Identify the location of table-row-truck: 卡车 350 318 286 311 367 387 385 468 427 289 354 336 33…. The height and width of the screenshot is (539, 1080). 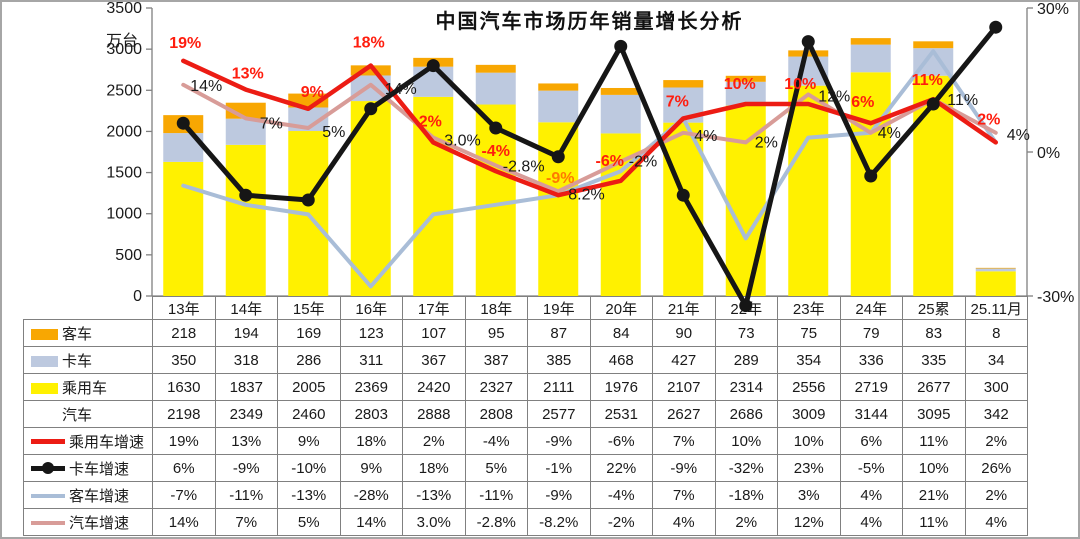
(525, 360).